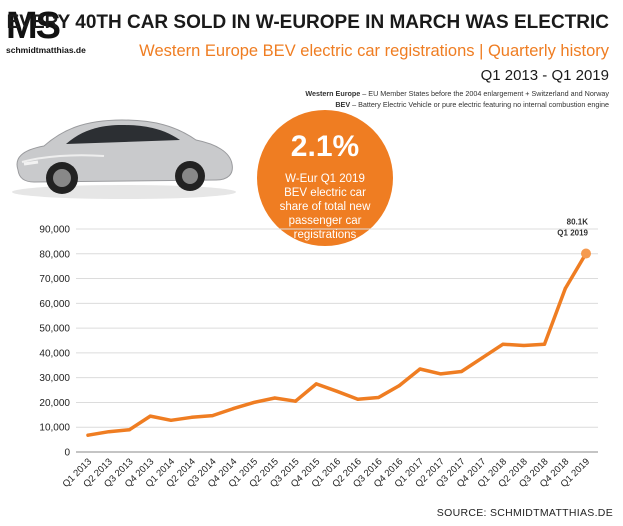 The height and width of the screenshot is (526, 623). I want to click on y-tick-label: 60,000, so click(54, 304).